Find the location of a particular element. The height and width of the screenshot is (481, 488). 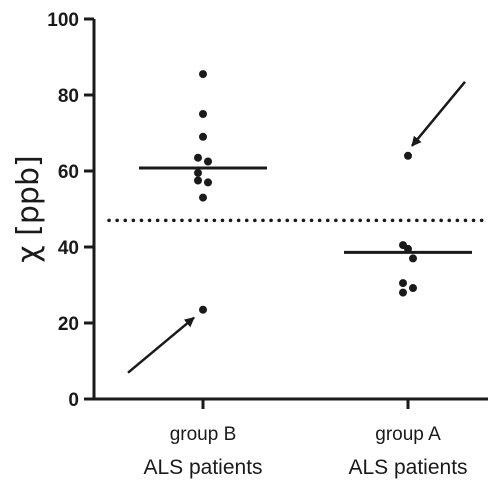

y-tick-label: 20 is located at coordinates (68, 324).